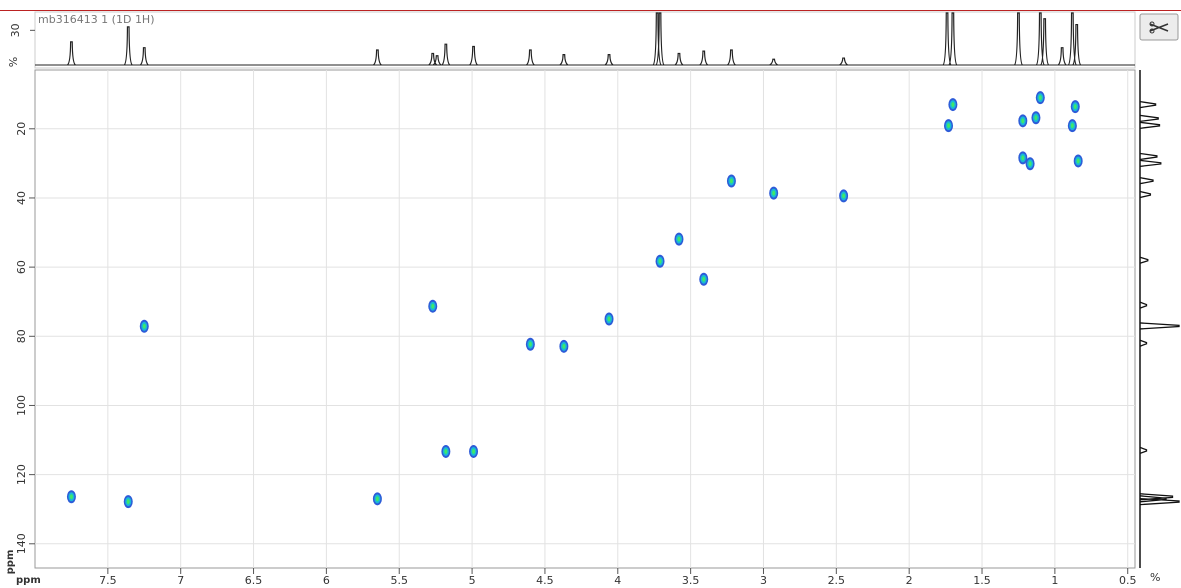 This screenshot has width=1181, height=588. What do you see at coordinates (21, 474) in the screenshot?
I see `y-tick-label: 120` at bounding box center [21, 474].